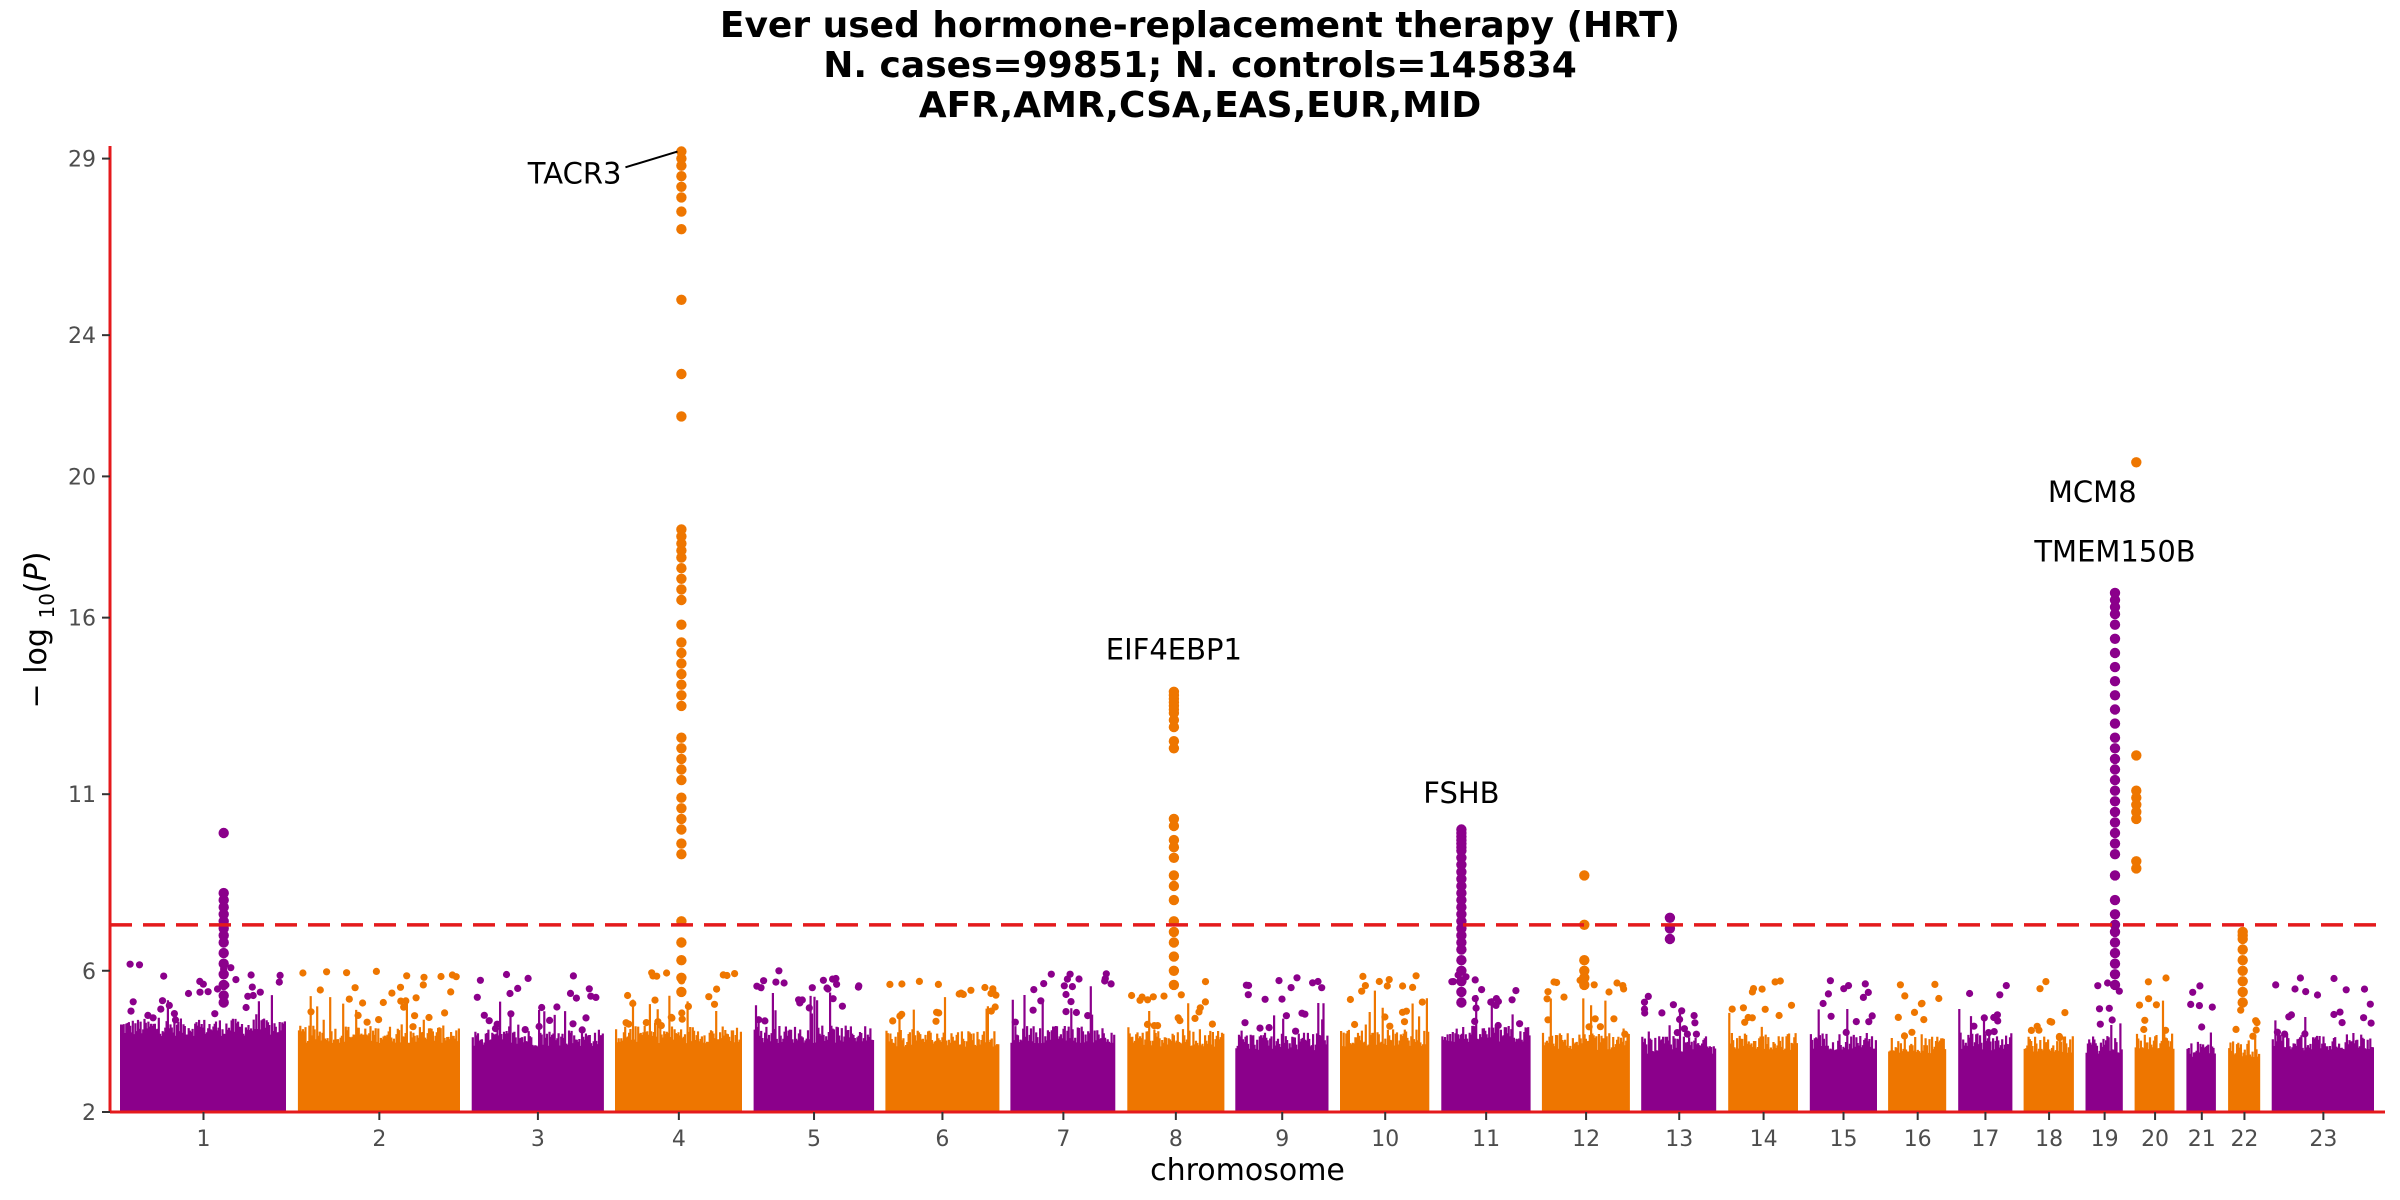  What do you see at coordinates (1918, 1139) in the screenshot?
I see `x-tick-label: 16` at bounding box center [1918, 1139].